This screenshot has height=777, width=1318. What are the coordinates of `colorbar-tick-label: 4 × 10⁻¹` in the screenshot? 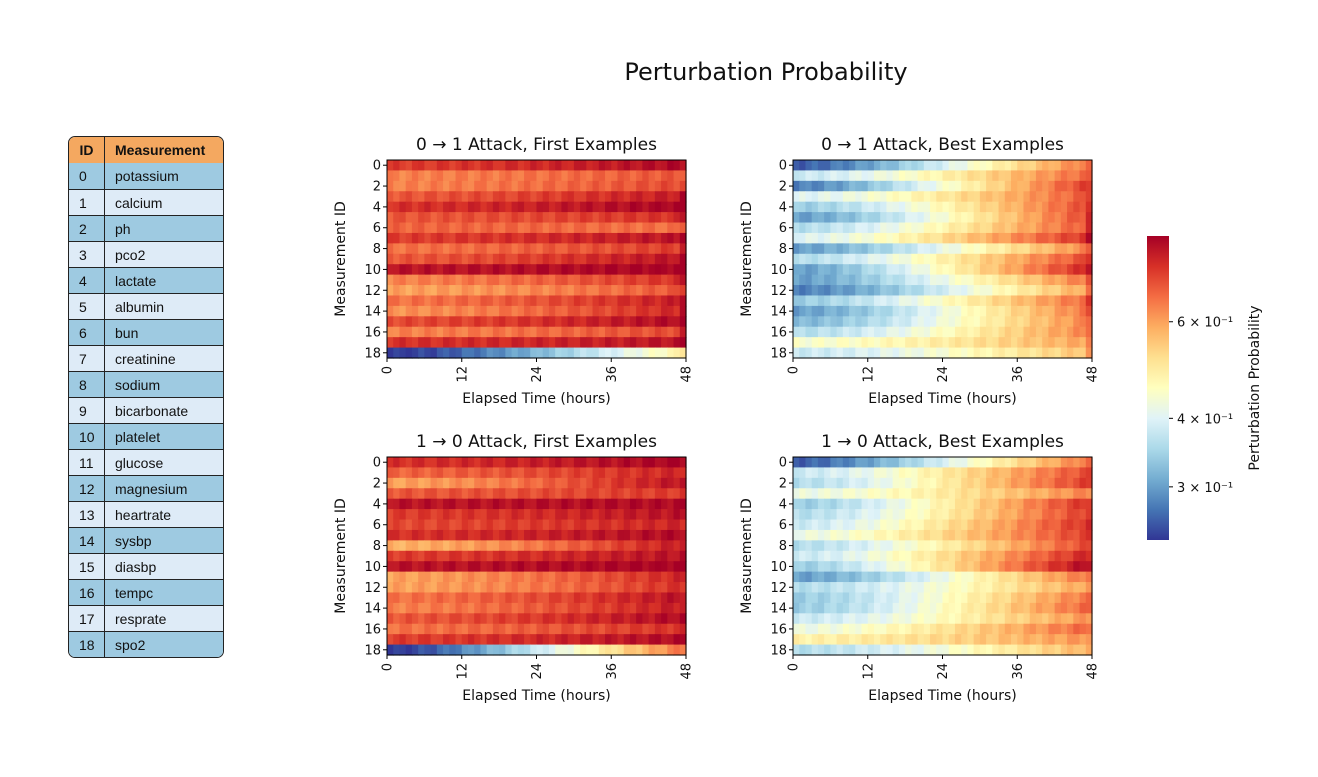 It's located at (1205, 419).